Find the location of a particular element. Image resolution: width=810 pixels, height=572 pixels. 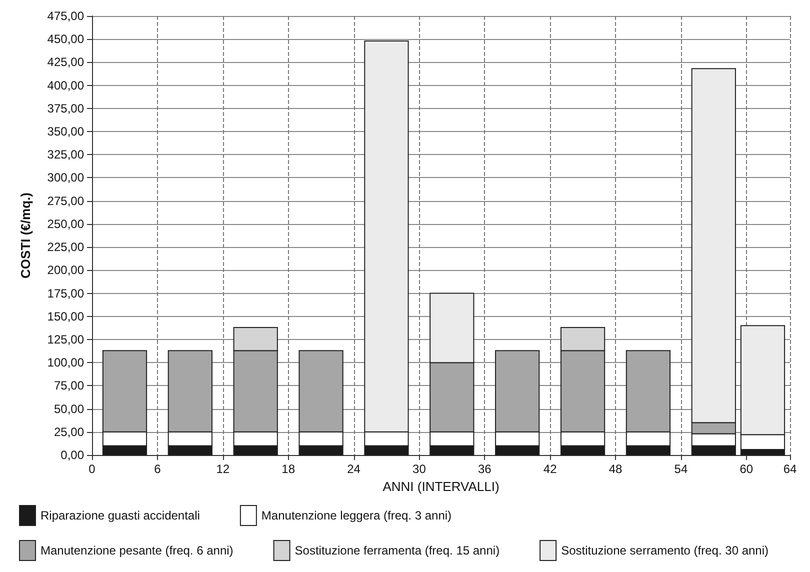

y-tick-label: 0,00 is located at coordinates (72, 455).